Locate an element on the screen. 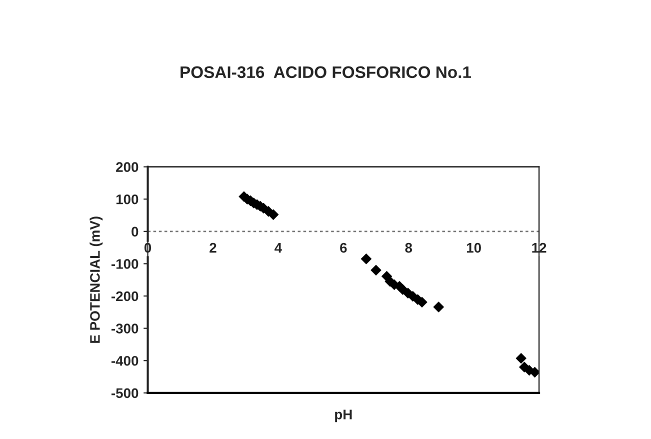 This screenshot has width=651, height=439. y-tick-label: -300 is located at coordinates (124, 329).